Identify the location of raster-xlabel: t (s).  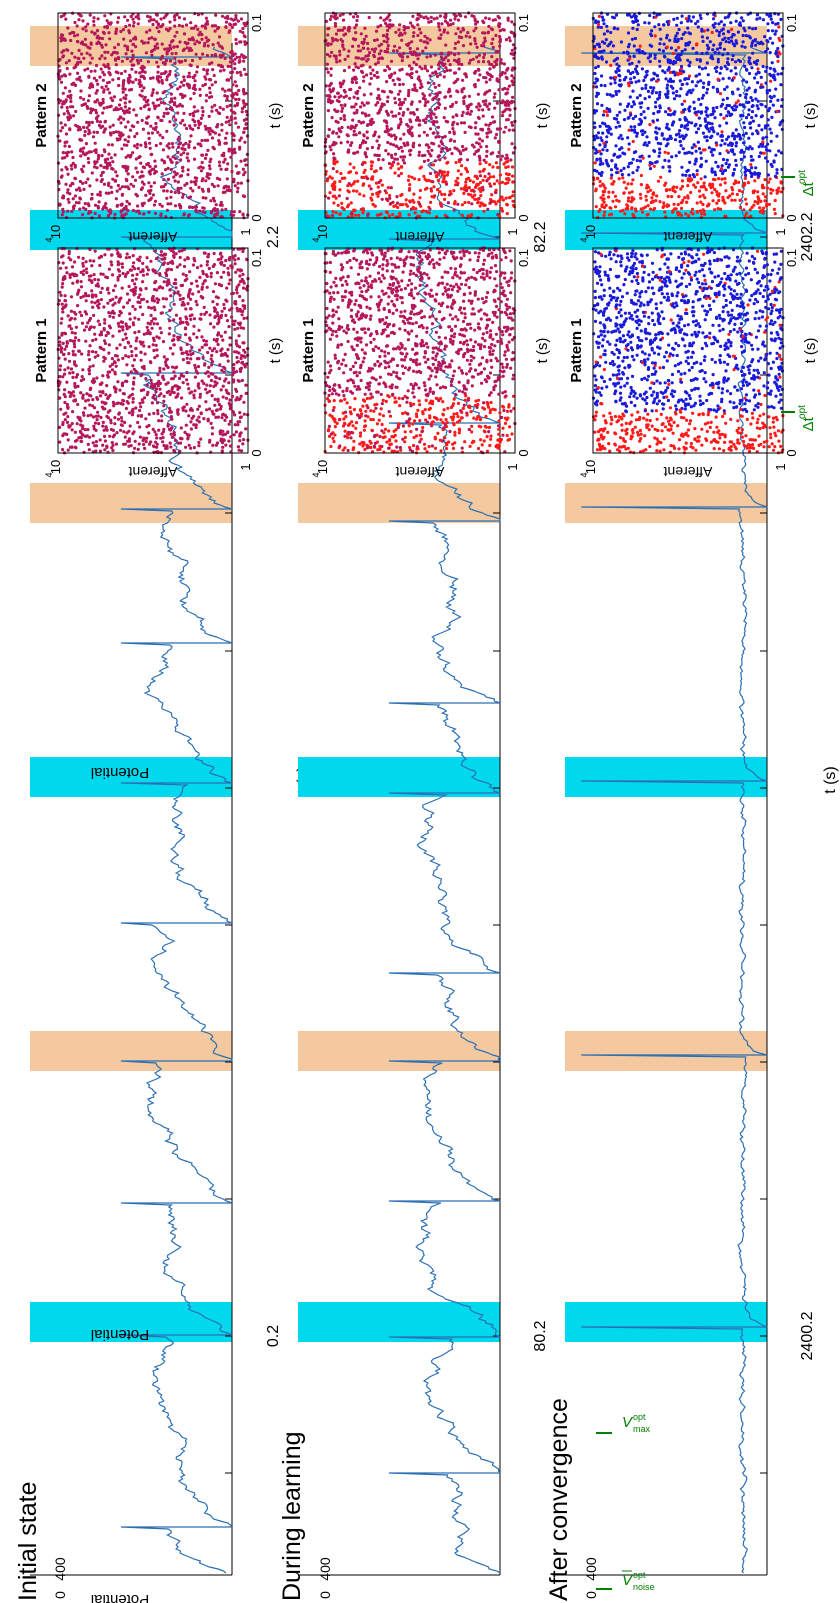
(275, 116).